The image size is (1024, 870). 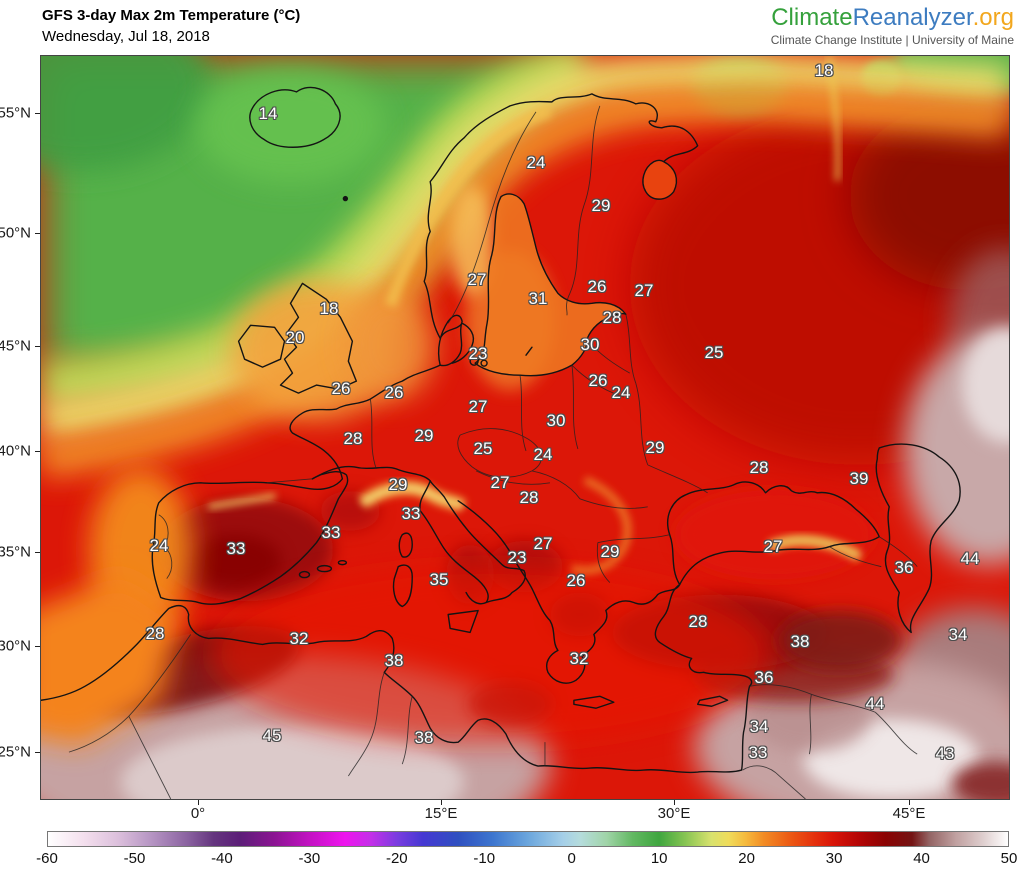 What do you see at coordinates (512, 814) in the screenshot?
I see `longitude-axis: 0° 15°E 30°E 45°E` at bounding box center [512, 814].